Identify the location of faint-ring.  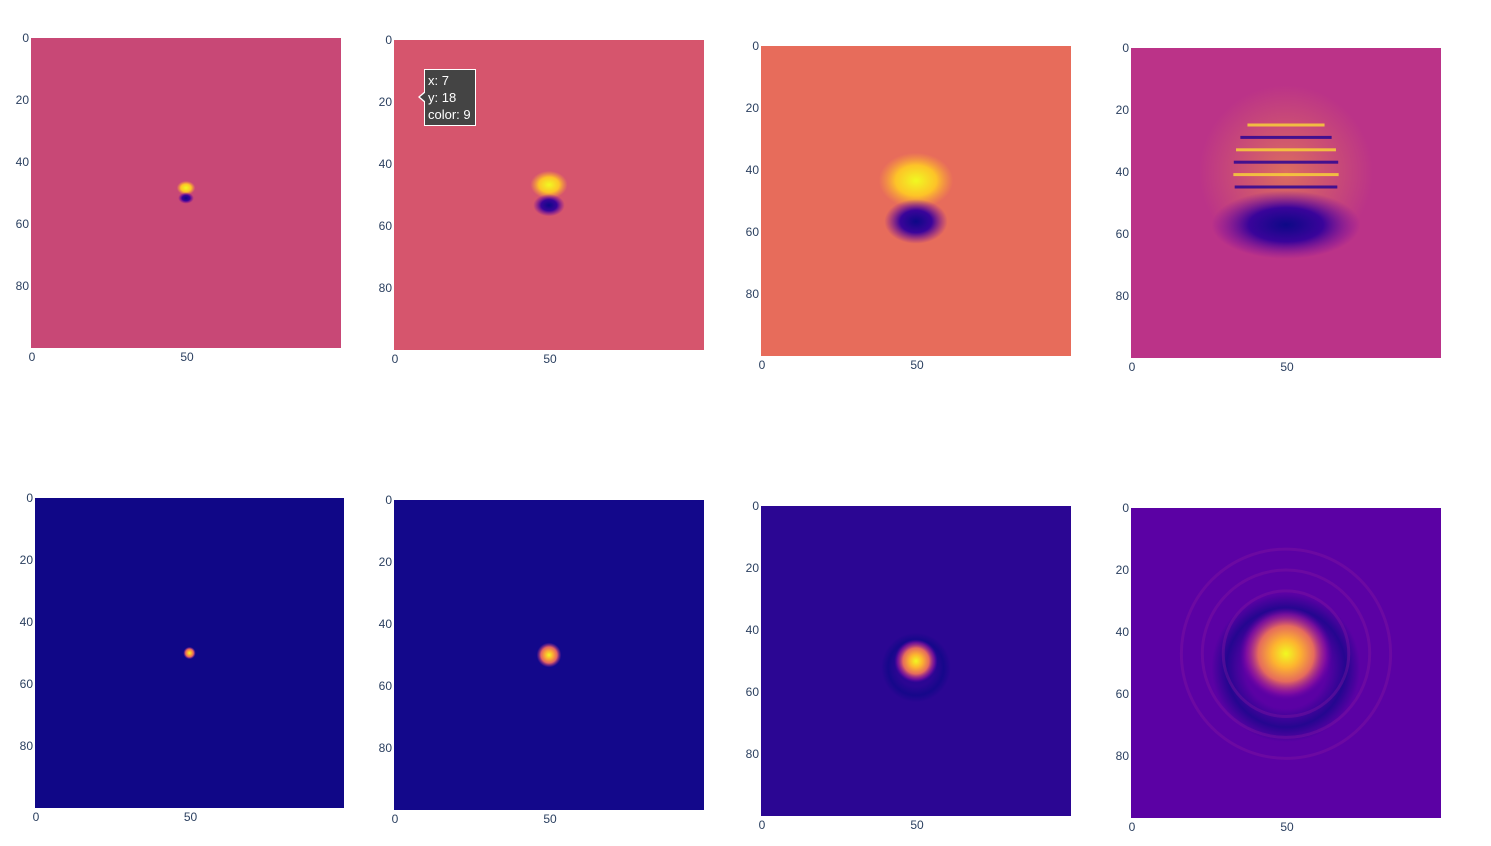
(1286, 653).